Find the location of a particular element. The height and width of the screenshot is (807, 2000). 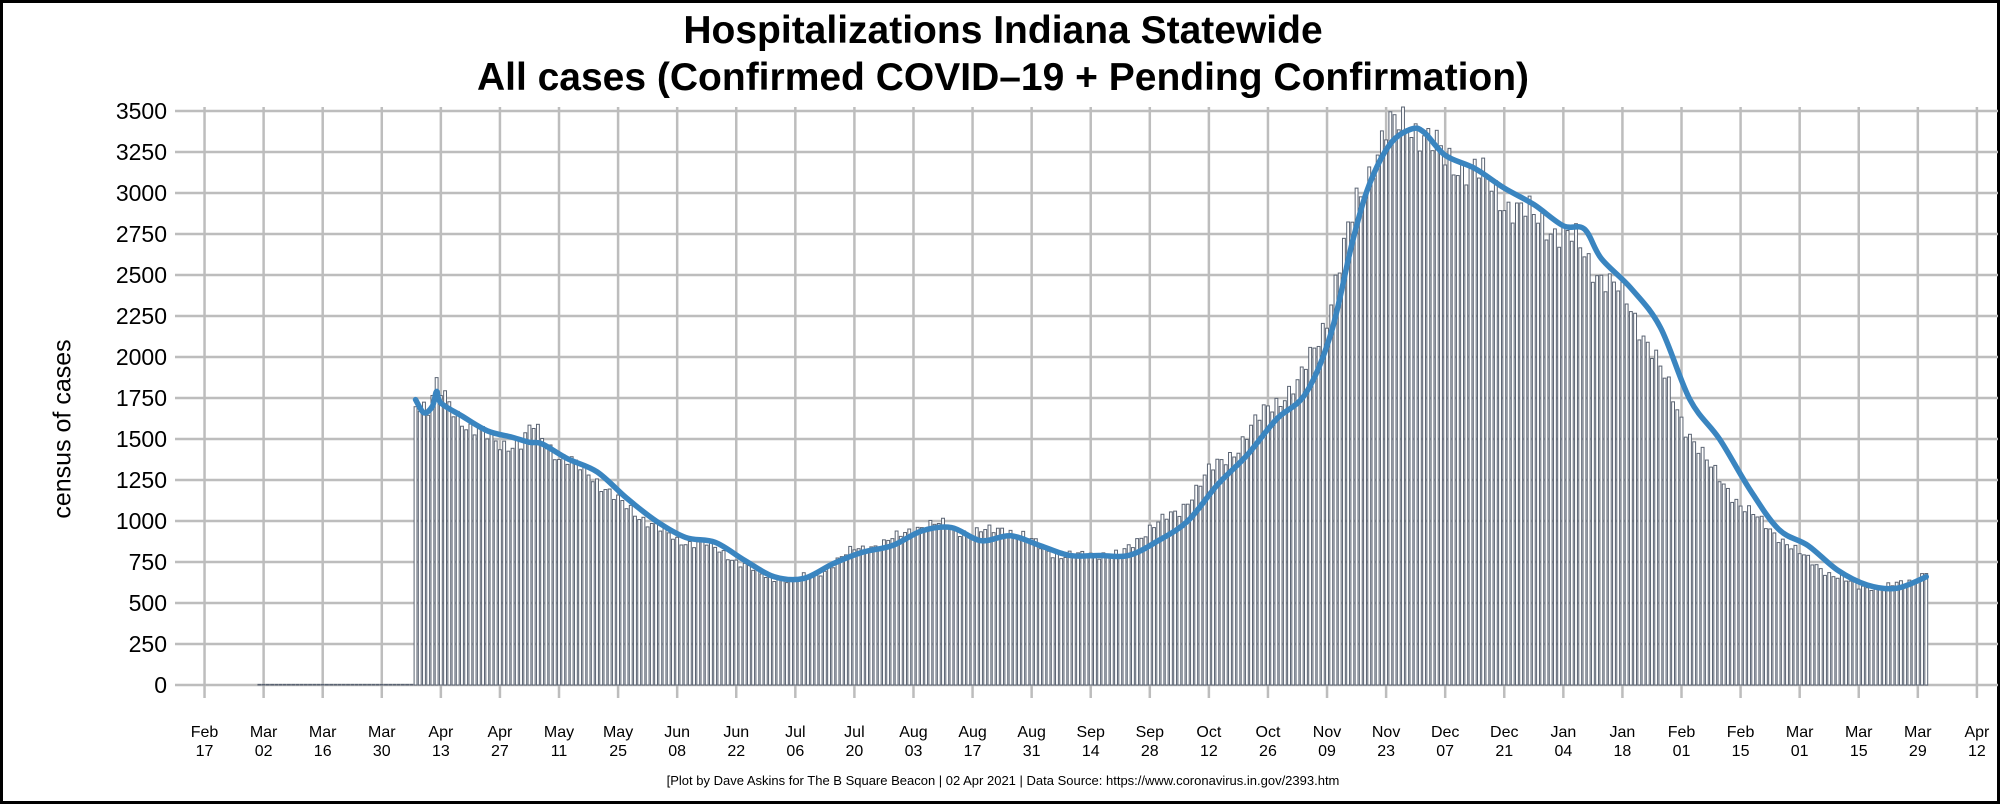

x-tick-day: 18 is located at coordinates (1623, 751).